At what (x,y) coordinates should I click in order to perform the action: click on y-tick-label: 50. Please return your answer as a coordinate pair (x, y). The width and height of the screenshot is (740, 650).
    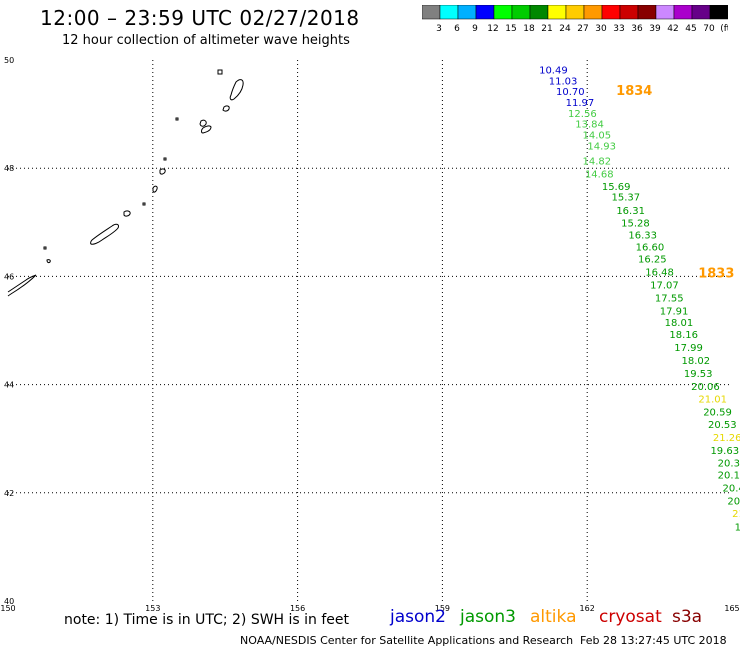
    Looking at the image, I should click on (9, 60).